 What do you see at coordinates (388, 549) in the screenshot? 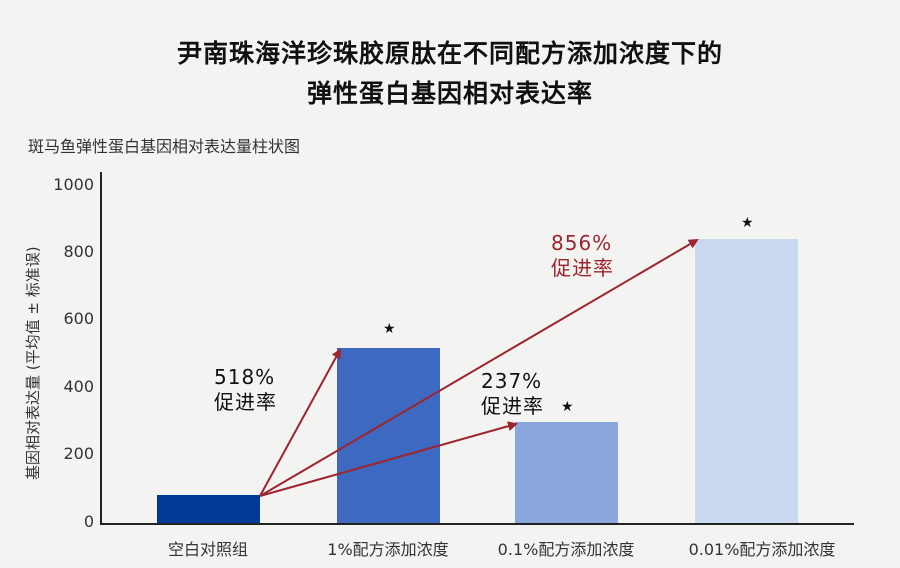
I see `x-label-1pct: 1%配方添加浓度` at bounding box center [388, 549].